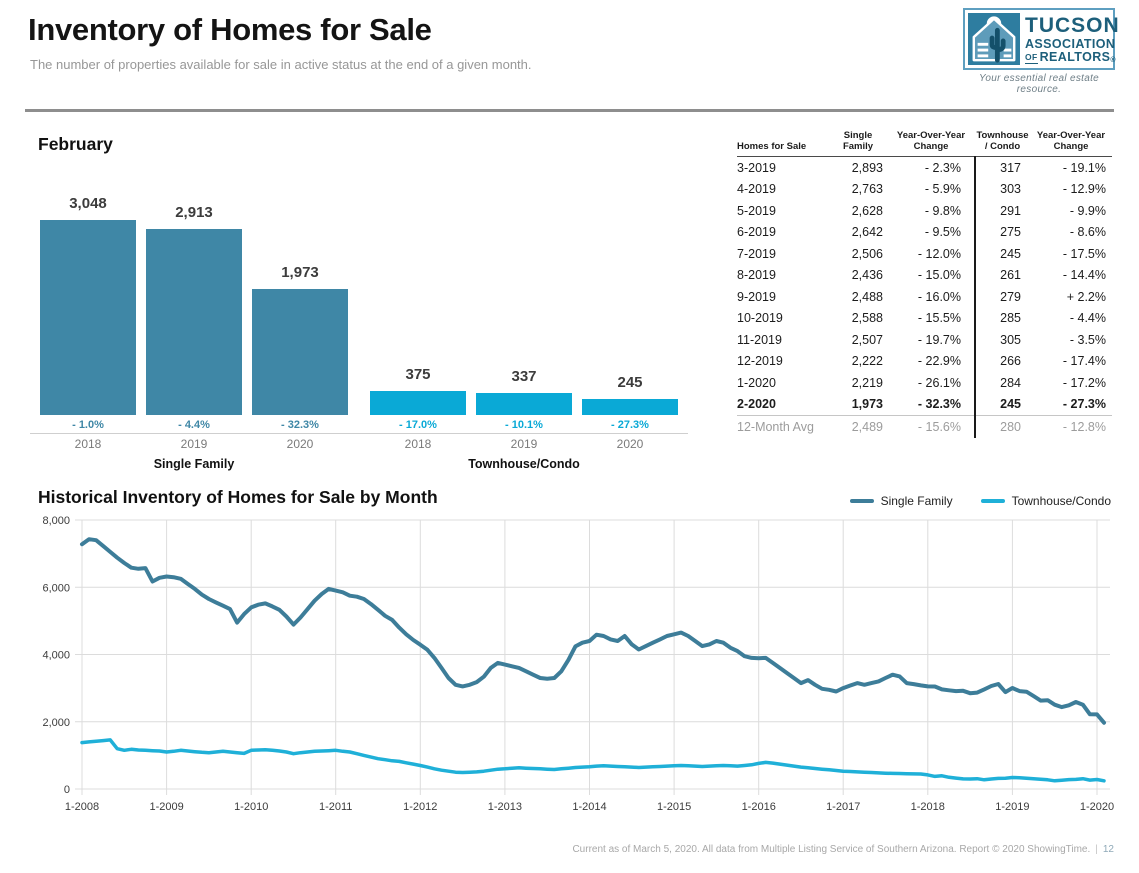 Image resolution: width=1139 pixels, height=873 pixels. What do you see at coordinates (524, 376) in the screenshot?
I see `bar-value-label: 337` at bounding box center [524, 376].